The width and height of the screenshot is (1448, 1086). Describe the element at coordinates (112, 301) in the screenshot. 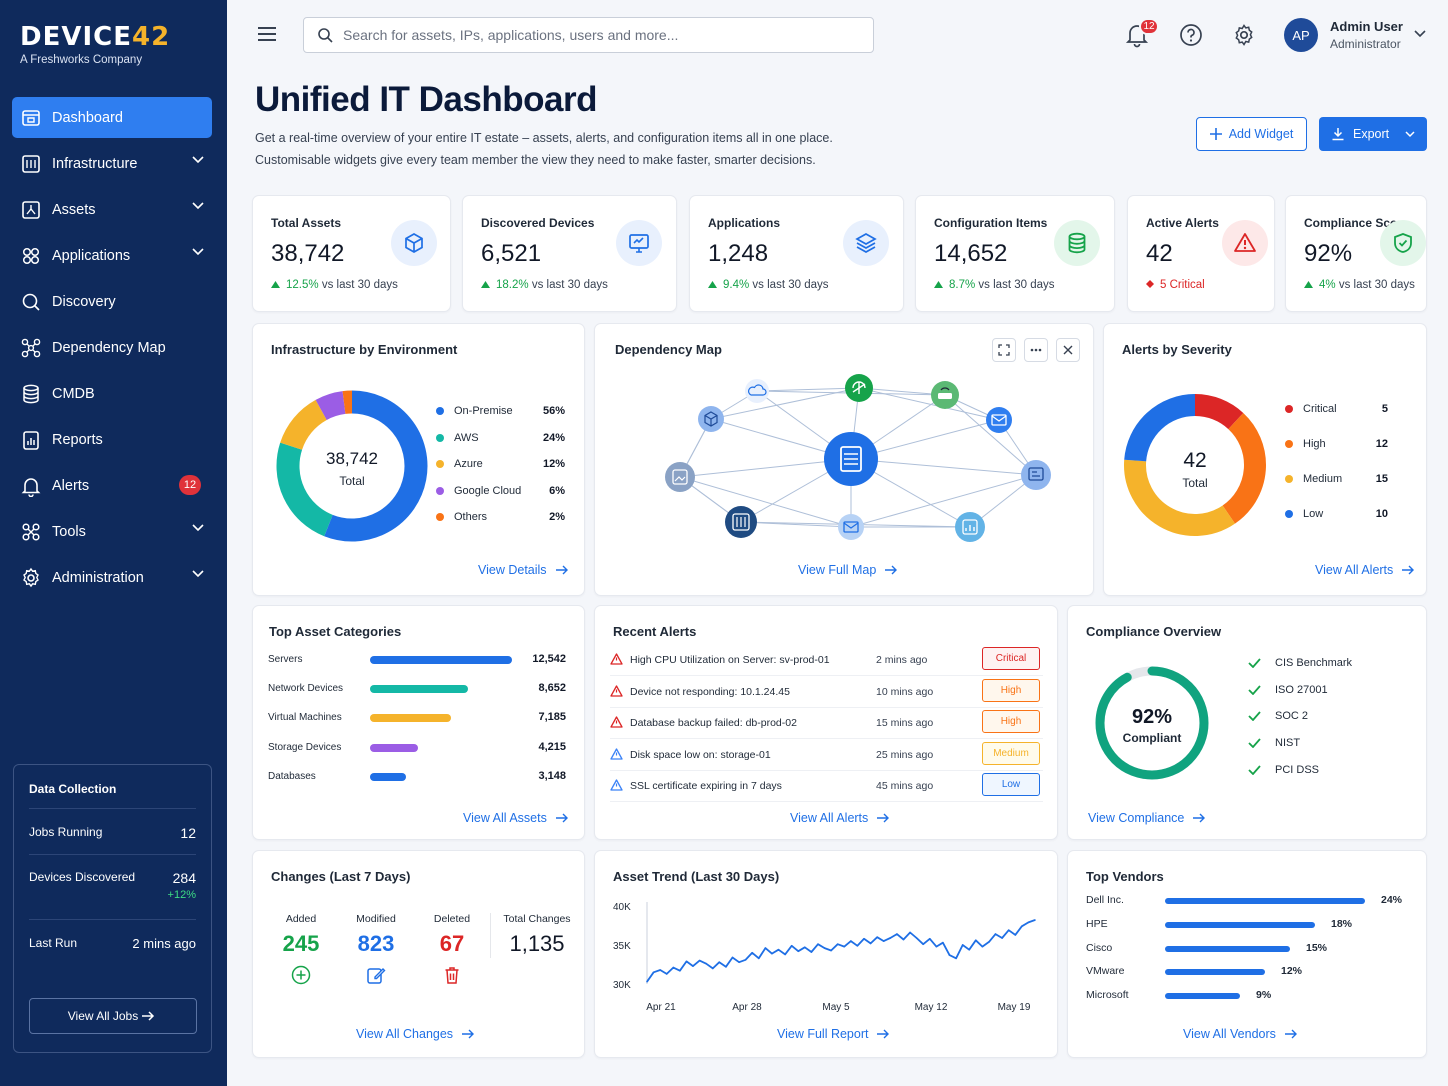

I see `sidebar-item-discovery: Discovery` at that location.